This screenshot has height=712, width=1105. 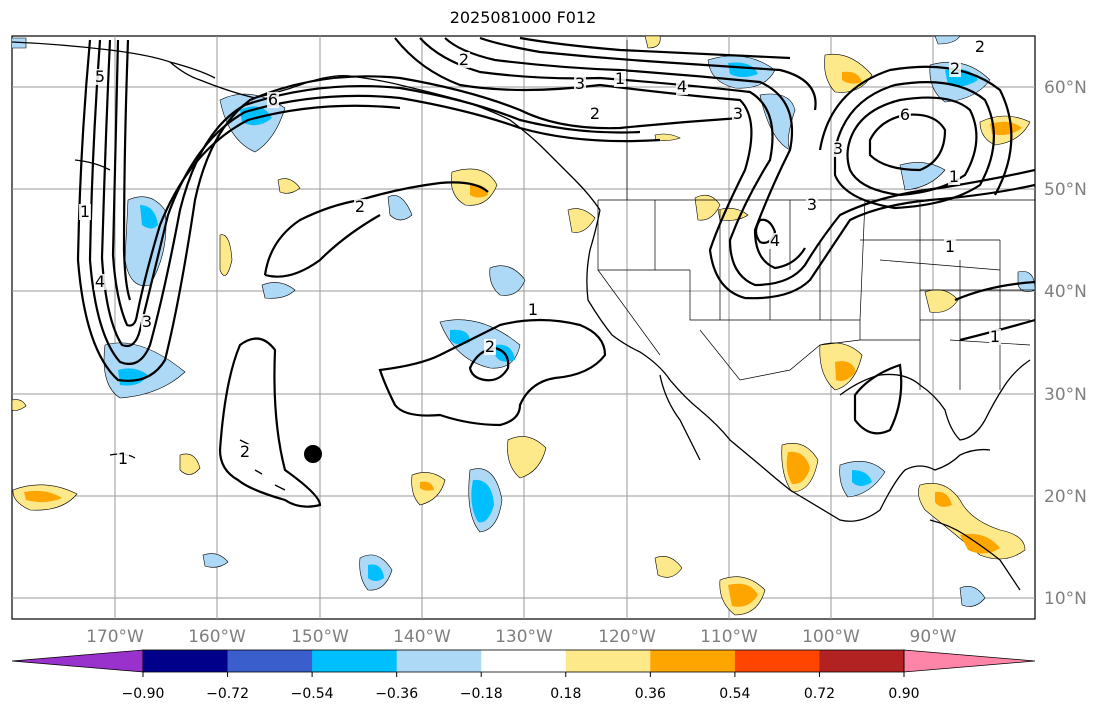 What do you see at coordinates (1065, 88) in the screenshot?
I see `latitude-label: 60°N` at bounding box center [1065, 88].